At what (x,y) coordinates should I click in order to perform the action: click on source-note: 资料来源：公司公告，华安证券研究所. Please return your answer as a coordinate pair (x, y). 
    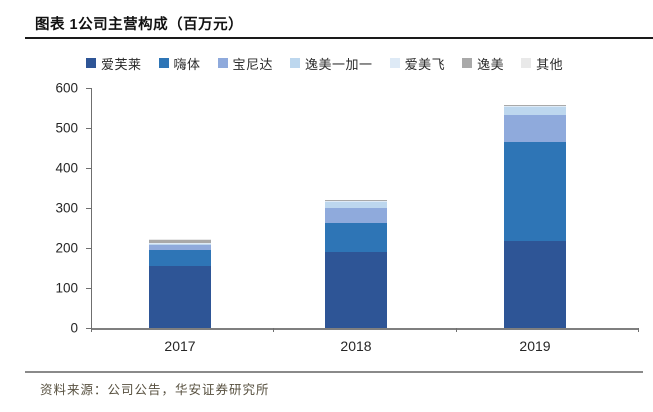
    Looking at the image, I should click on (155, 390).